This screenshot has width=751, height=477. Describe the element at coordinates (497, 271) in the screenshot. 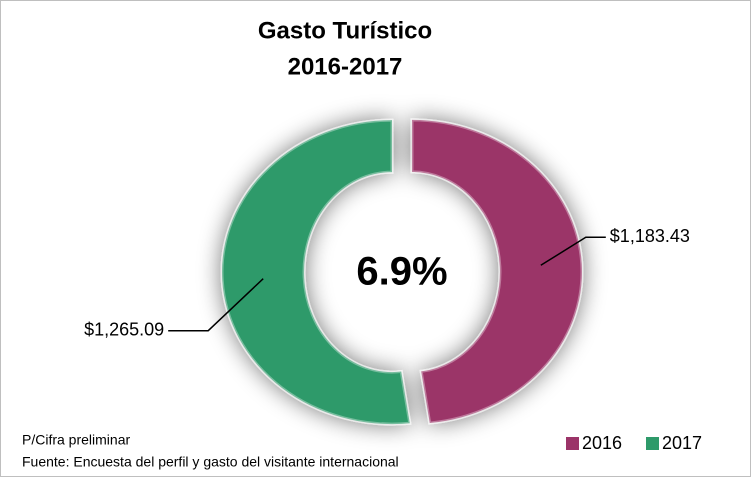

I see `donut-segment` at that location.